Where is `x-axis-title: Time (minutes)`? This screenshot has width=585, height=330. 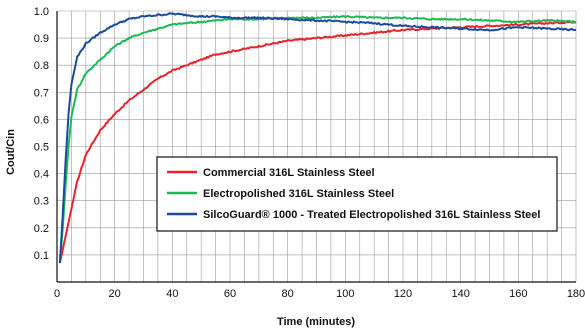
x-axis-title: Time (minutes) is located at coordinates (316, 322).